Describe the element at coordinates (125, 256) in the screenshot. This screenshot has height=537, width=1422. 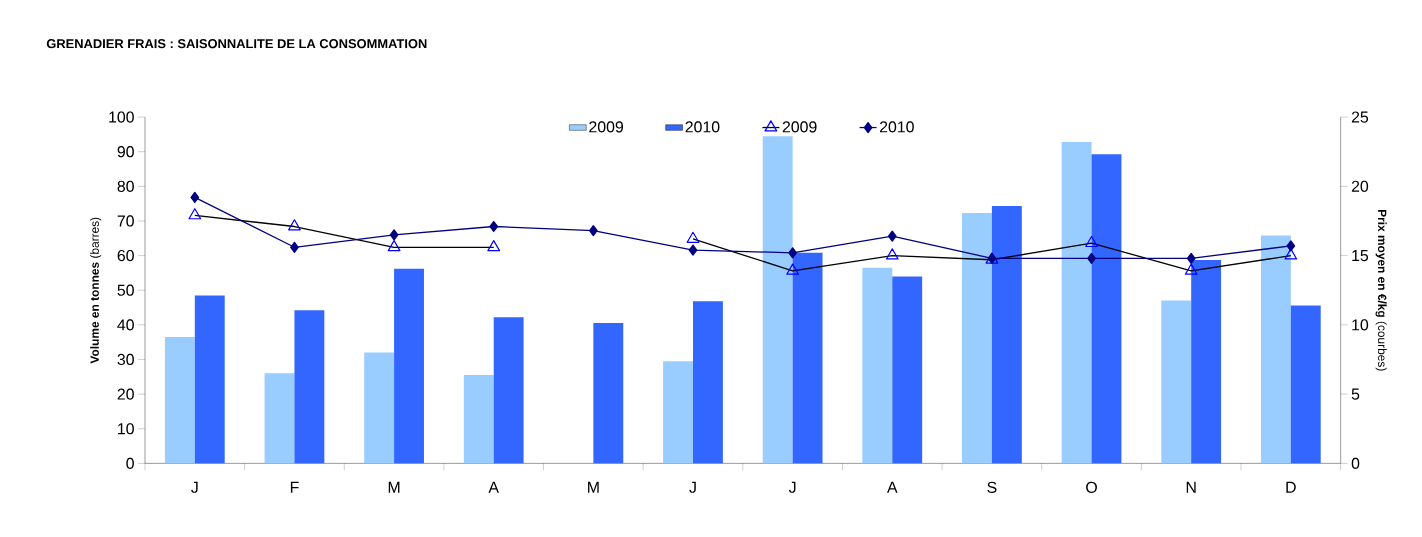
I see `y-tick-label: 60` at that location.